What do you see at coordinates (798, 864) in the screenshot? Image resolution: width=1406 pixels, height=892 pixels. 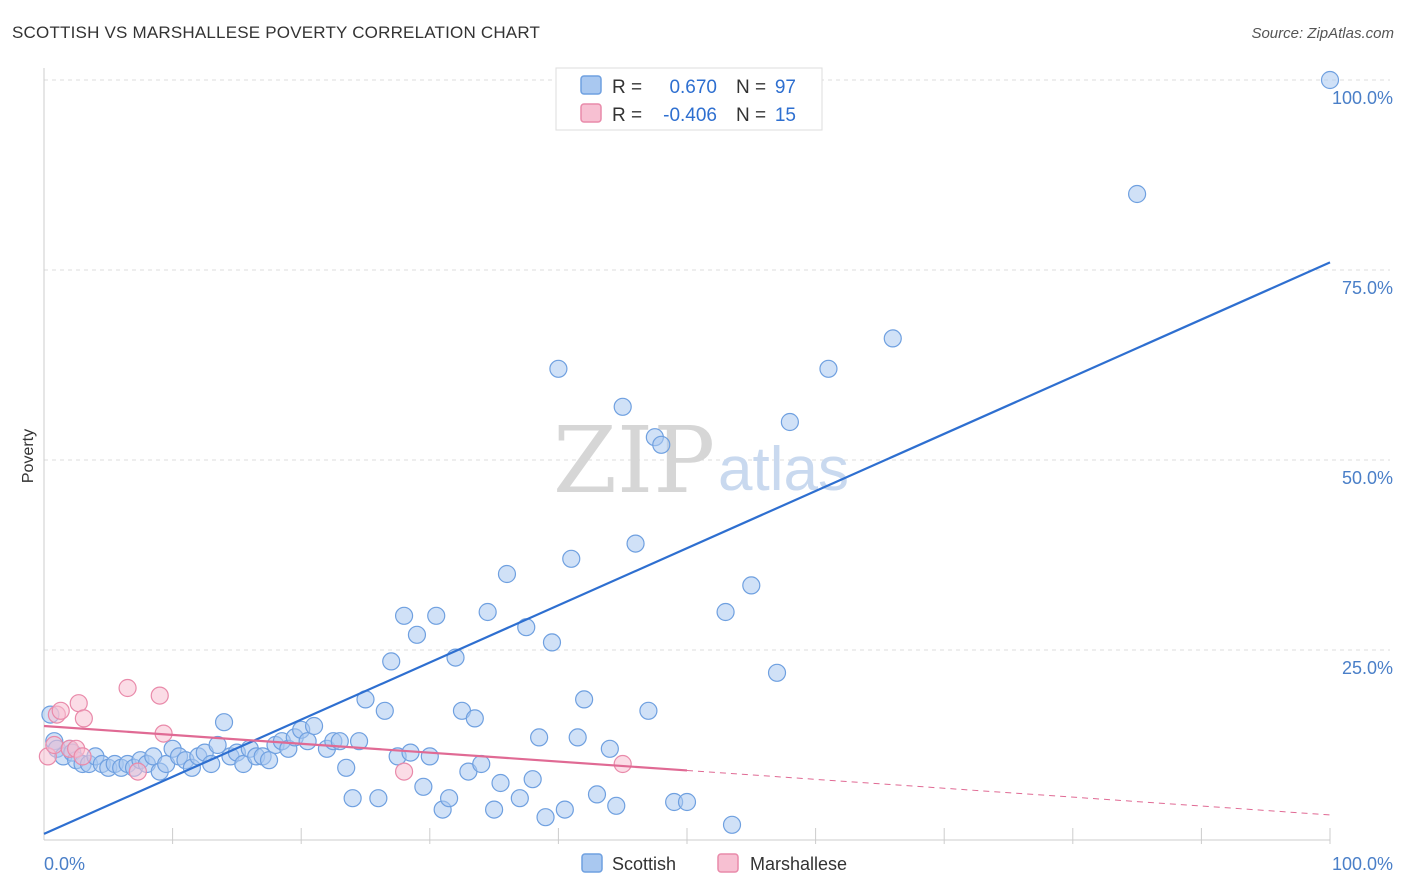 I see `bottom-legend-label-marshallese: Marshallese` at bounding box center [798, 864].